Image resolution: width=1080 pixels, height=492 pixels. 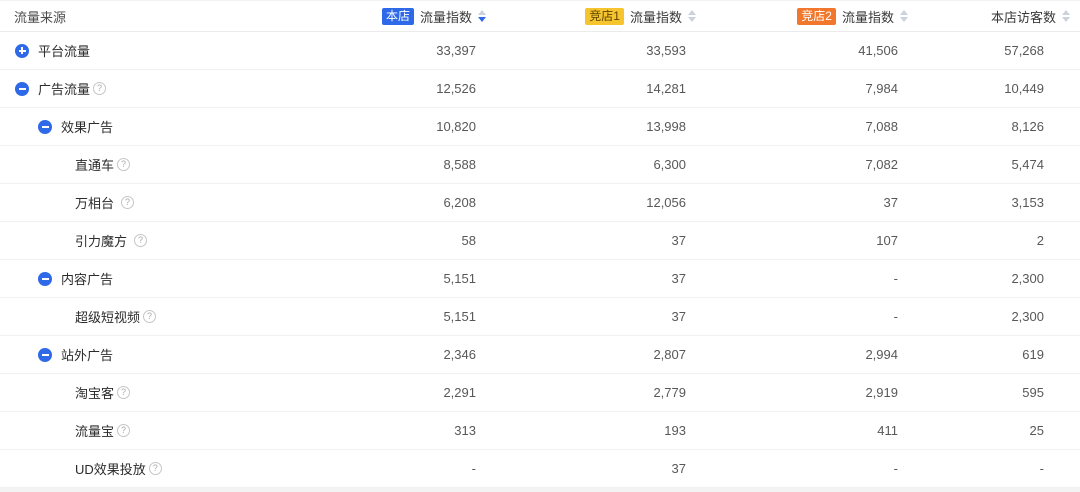 I want to click on row-label: 超级短视频, so click(x=108, y=317).